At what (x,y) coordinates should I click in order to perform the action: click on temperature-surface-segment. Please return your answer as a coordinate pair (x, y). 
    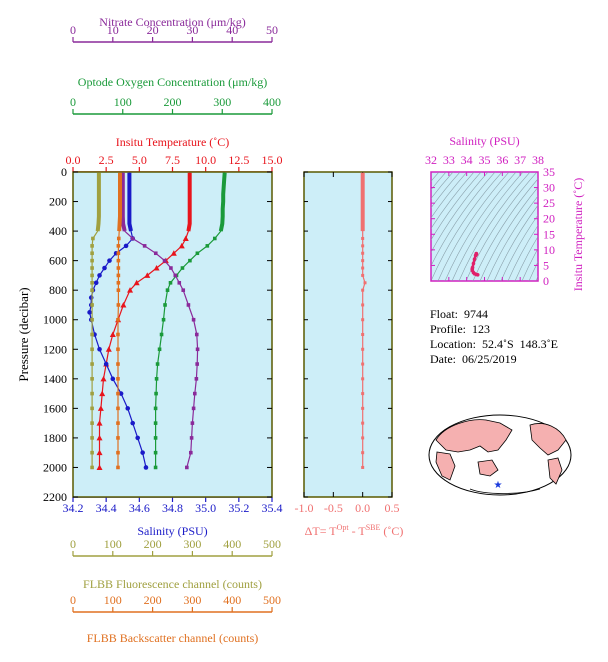
    Looking at the image, I should click on (189, 202).